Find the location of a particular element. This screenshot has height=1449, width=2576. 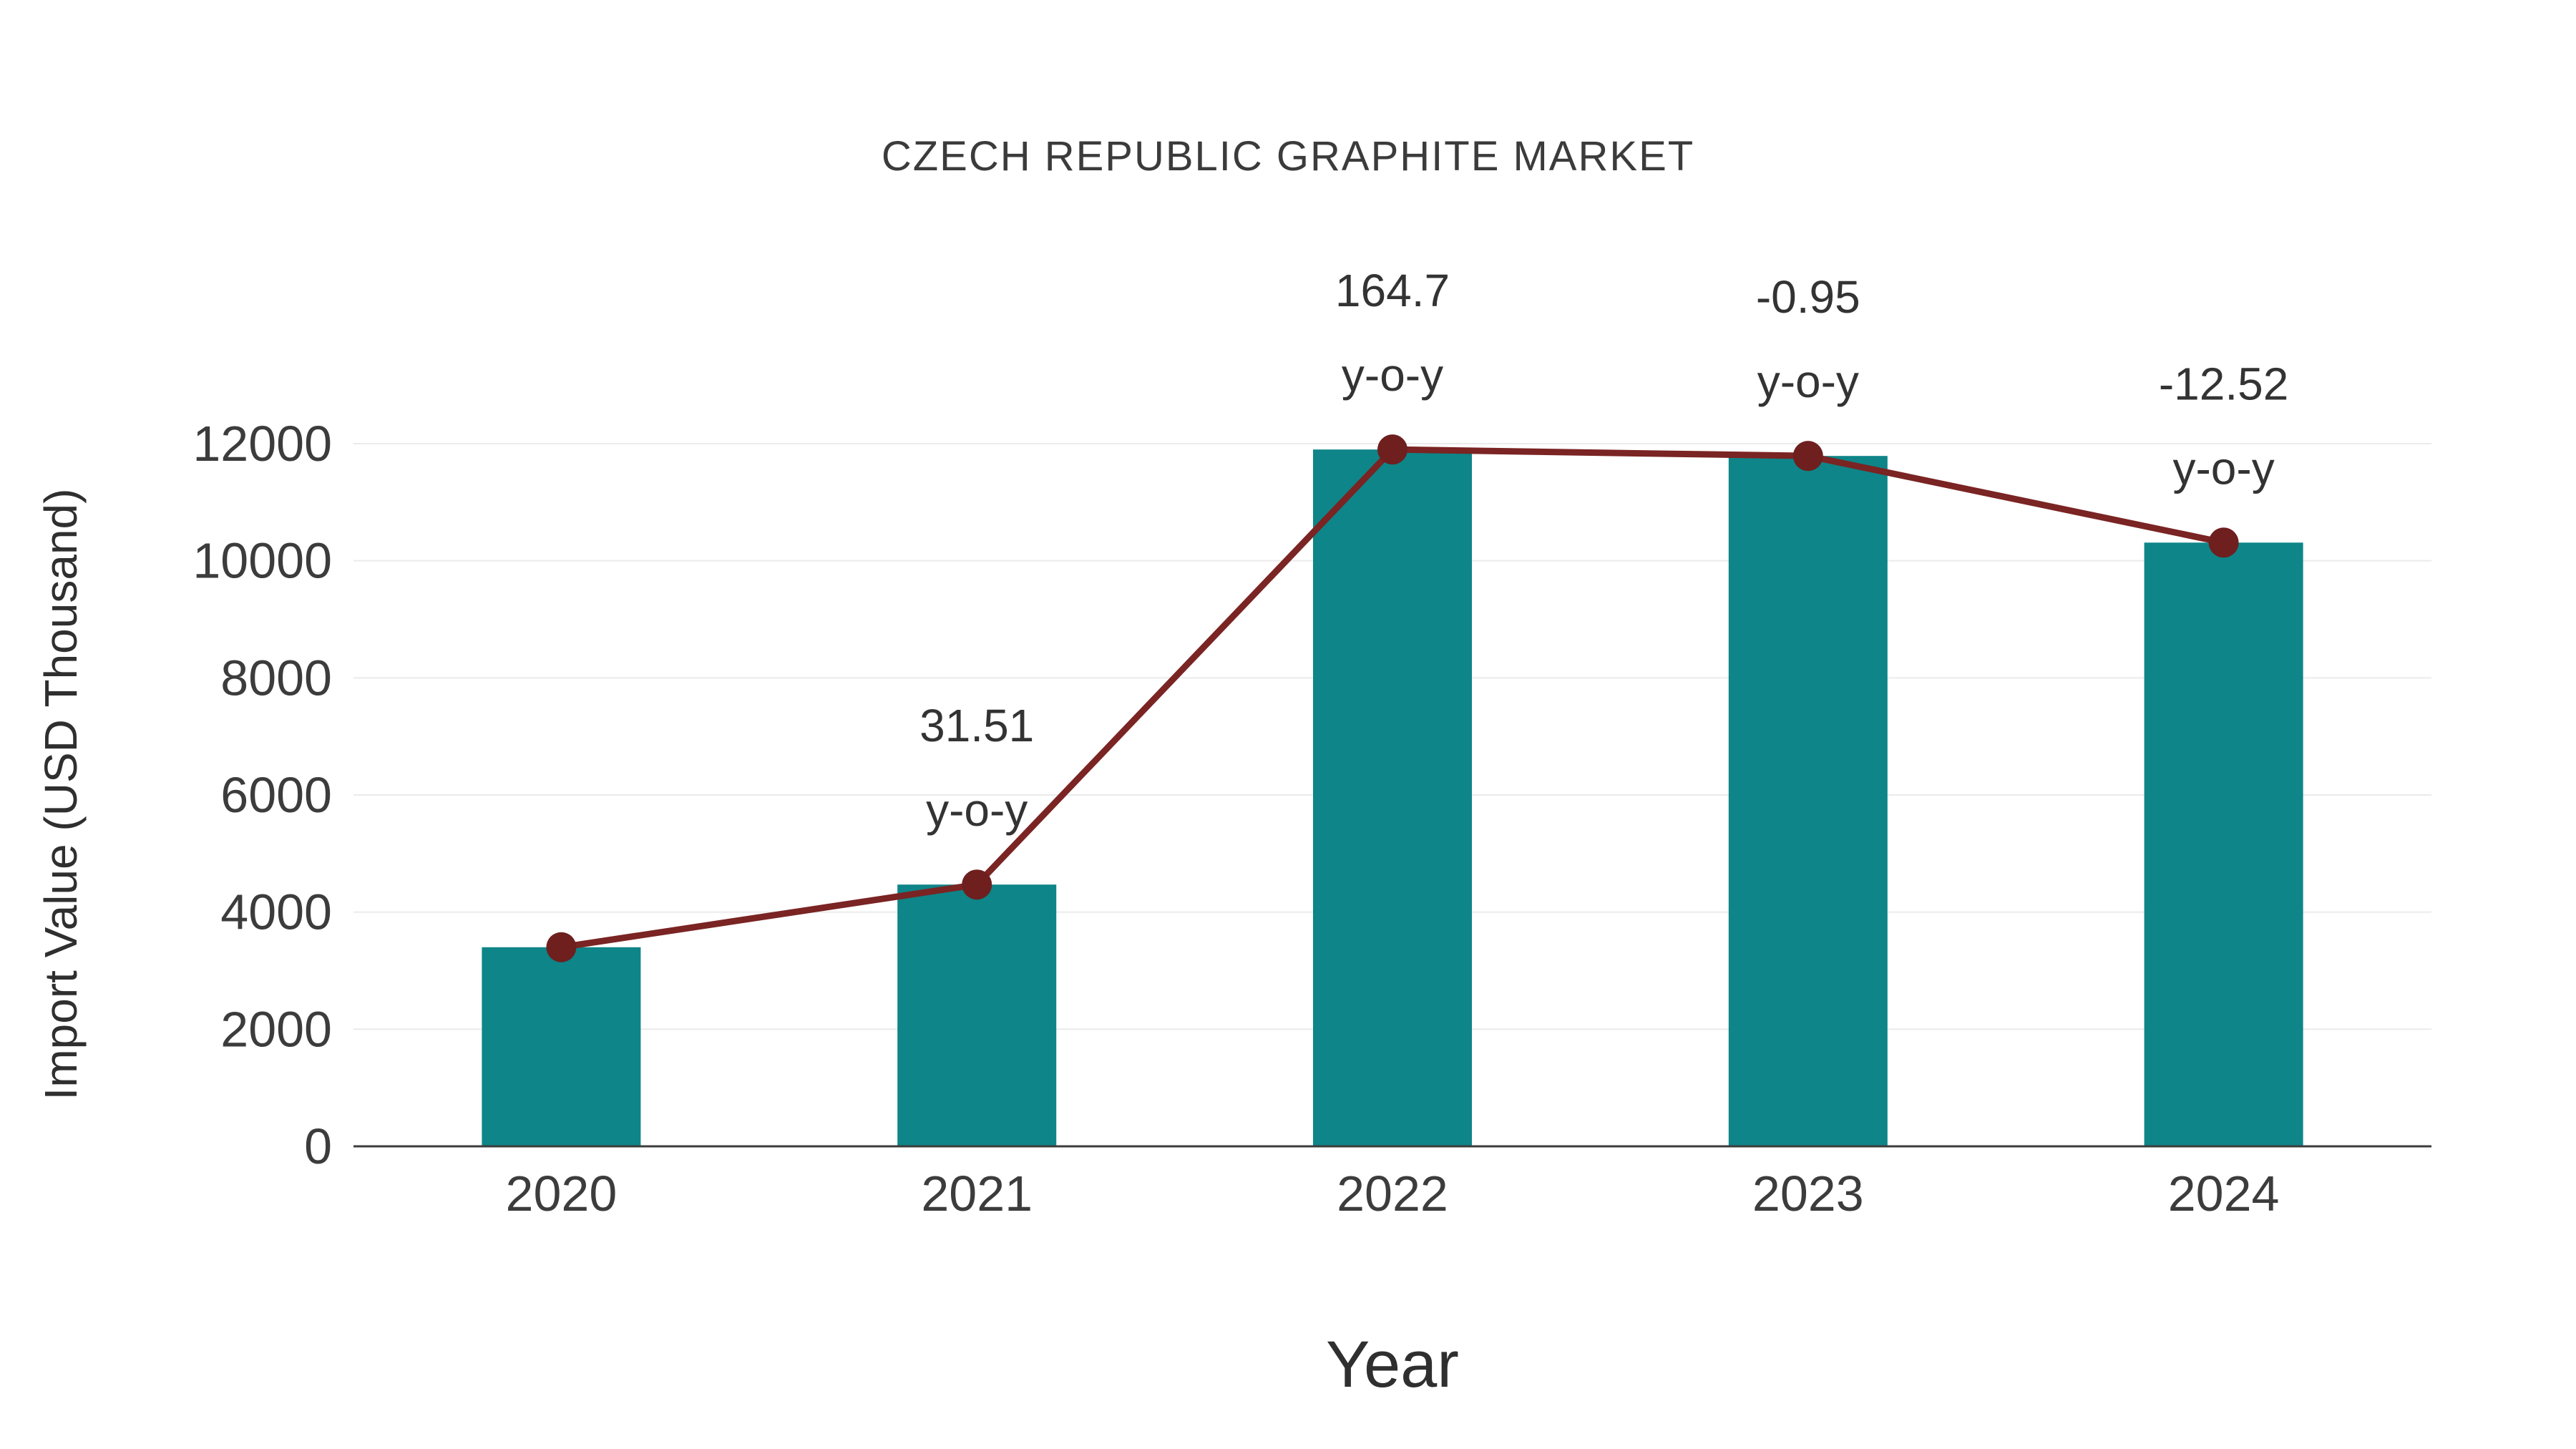

annotation-yoy-2021: y-o-y is located at coordinates (977, 810).